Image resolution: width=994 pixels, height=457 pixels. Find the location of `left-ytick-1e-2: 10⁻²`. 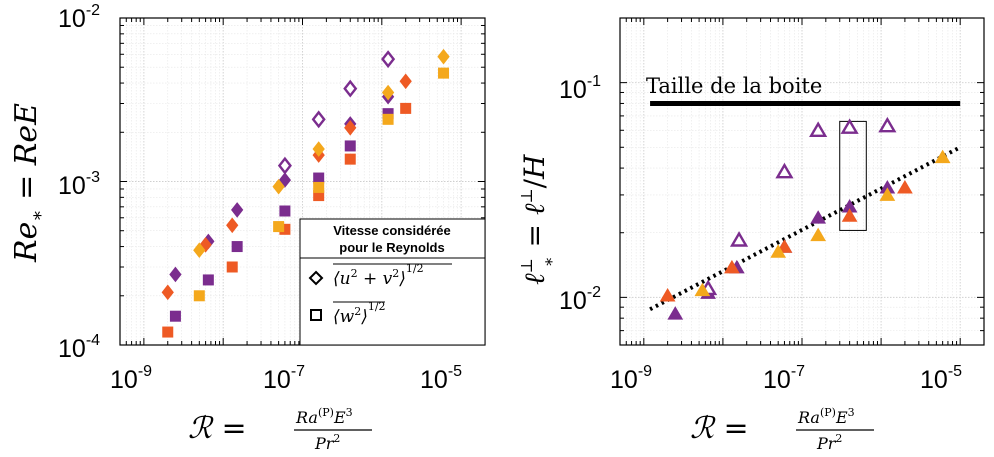

left-ytick-1e-2: 10⁻² is located at coordinates (79, 17).